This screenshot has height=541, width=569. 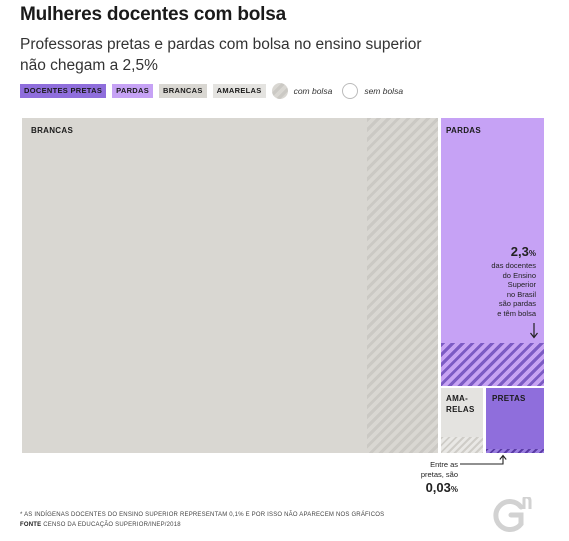 What do you see at coordinates (153, 14) in the screenshot?
I see `chart-title: Mulheres docentes com bolsa` at bounding box center [153, 14].